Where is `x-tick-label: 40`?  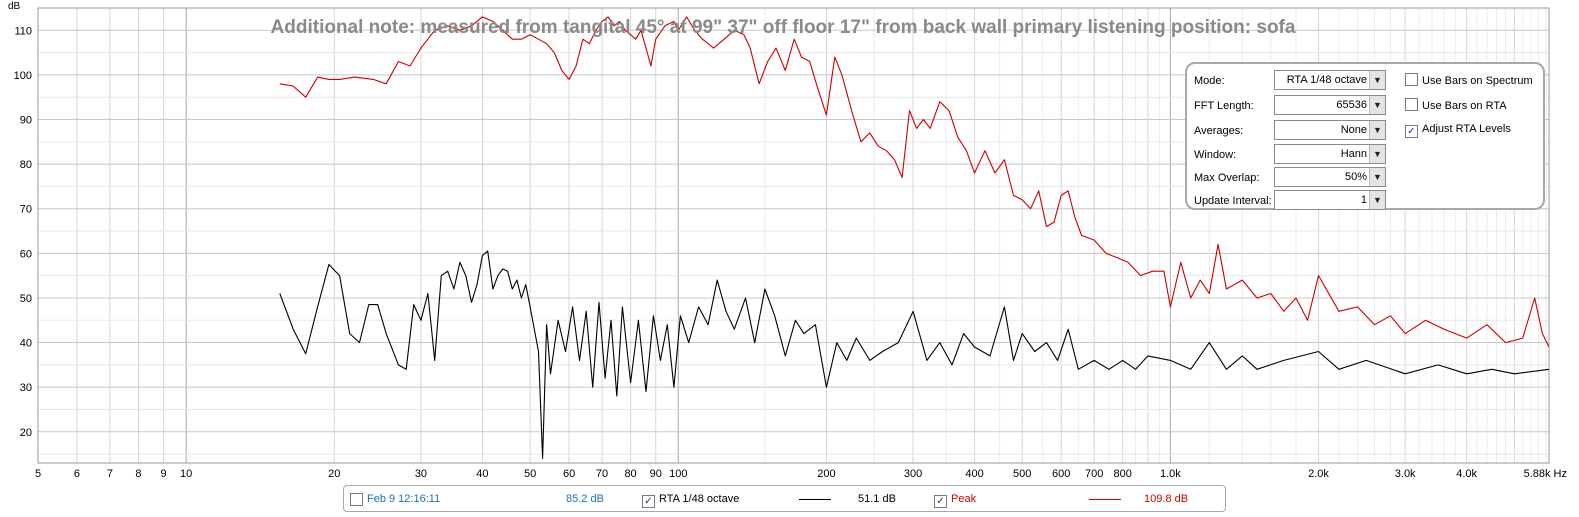
x-tick-label: 40 is located at coordinates (482, 474).